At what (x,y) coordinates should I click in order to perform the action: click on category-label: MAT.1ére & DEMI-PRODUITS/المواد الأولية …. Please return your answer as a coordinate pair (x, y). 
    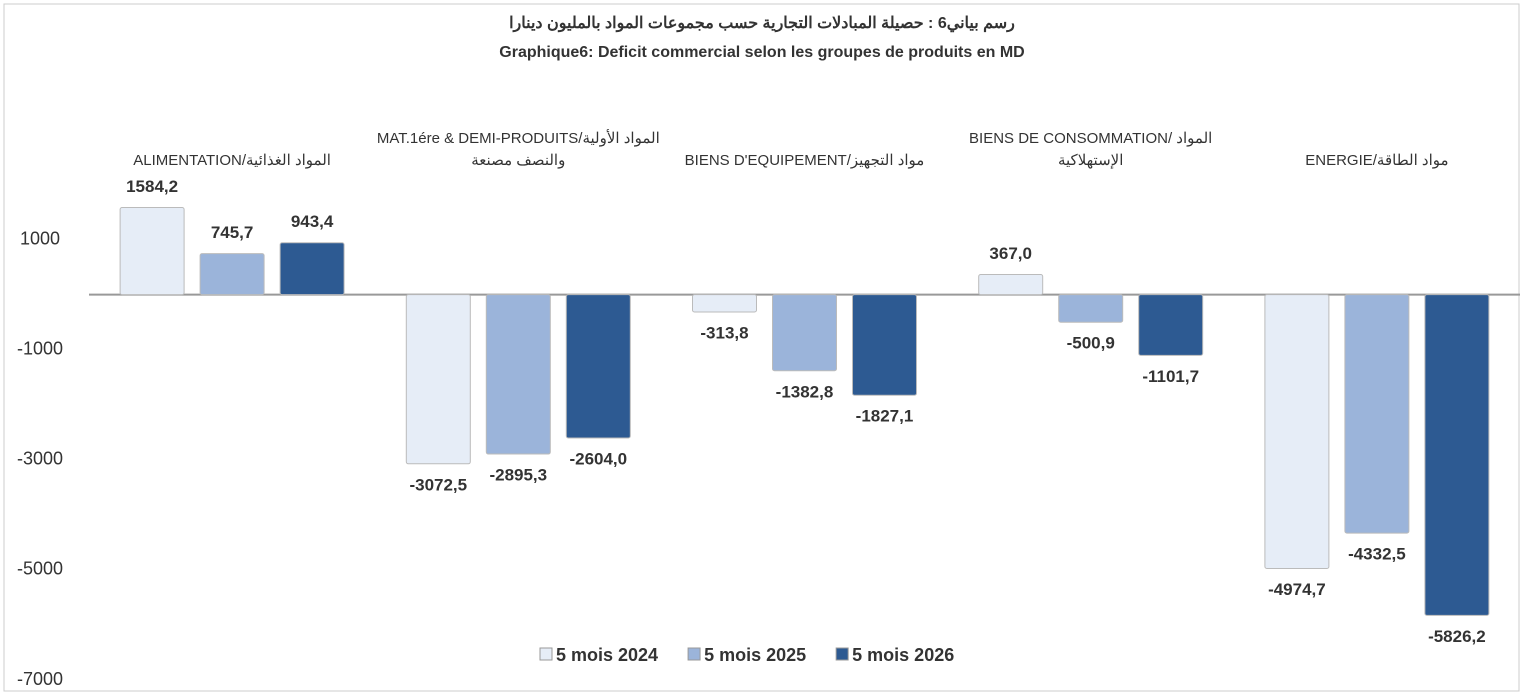
    Looking at the image, I should click on (518, 149).